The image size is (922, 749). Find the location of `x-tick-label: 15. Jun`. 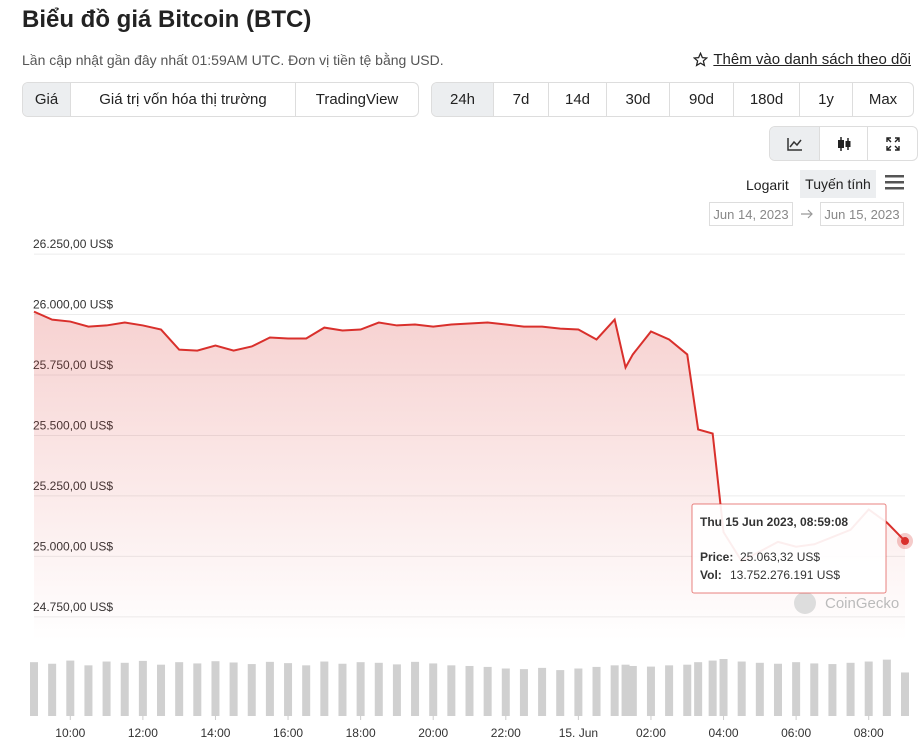

x-tick-label: 15. Jun is located at coordinates (578, 733).